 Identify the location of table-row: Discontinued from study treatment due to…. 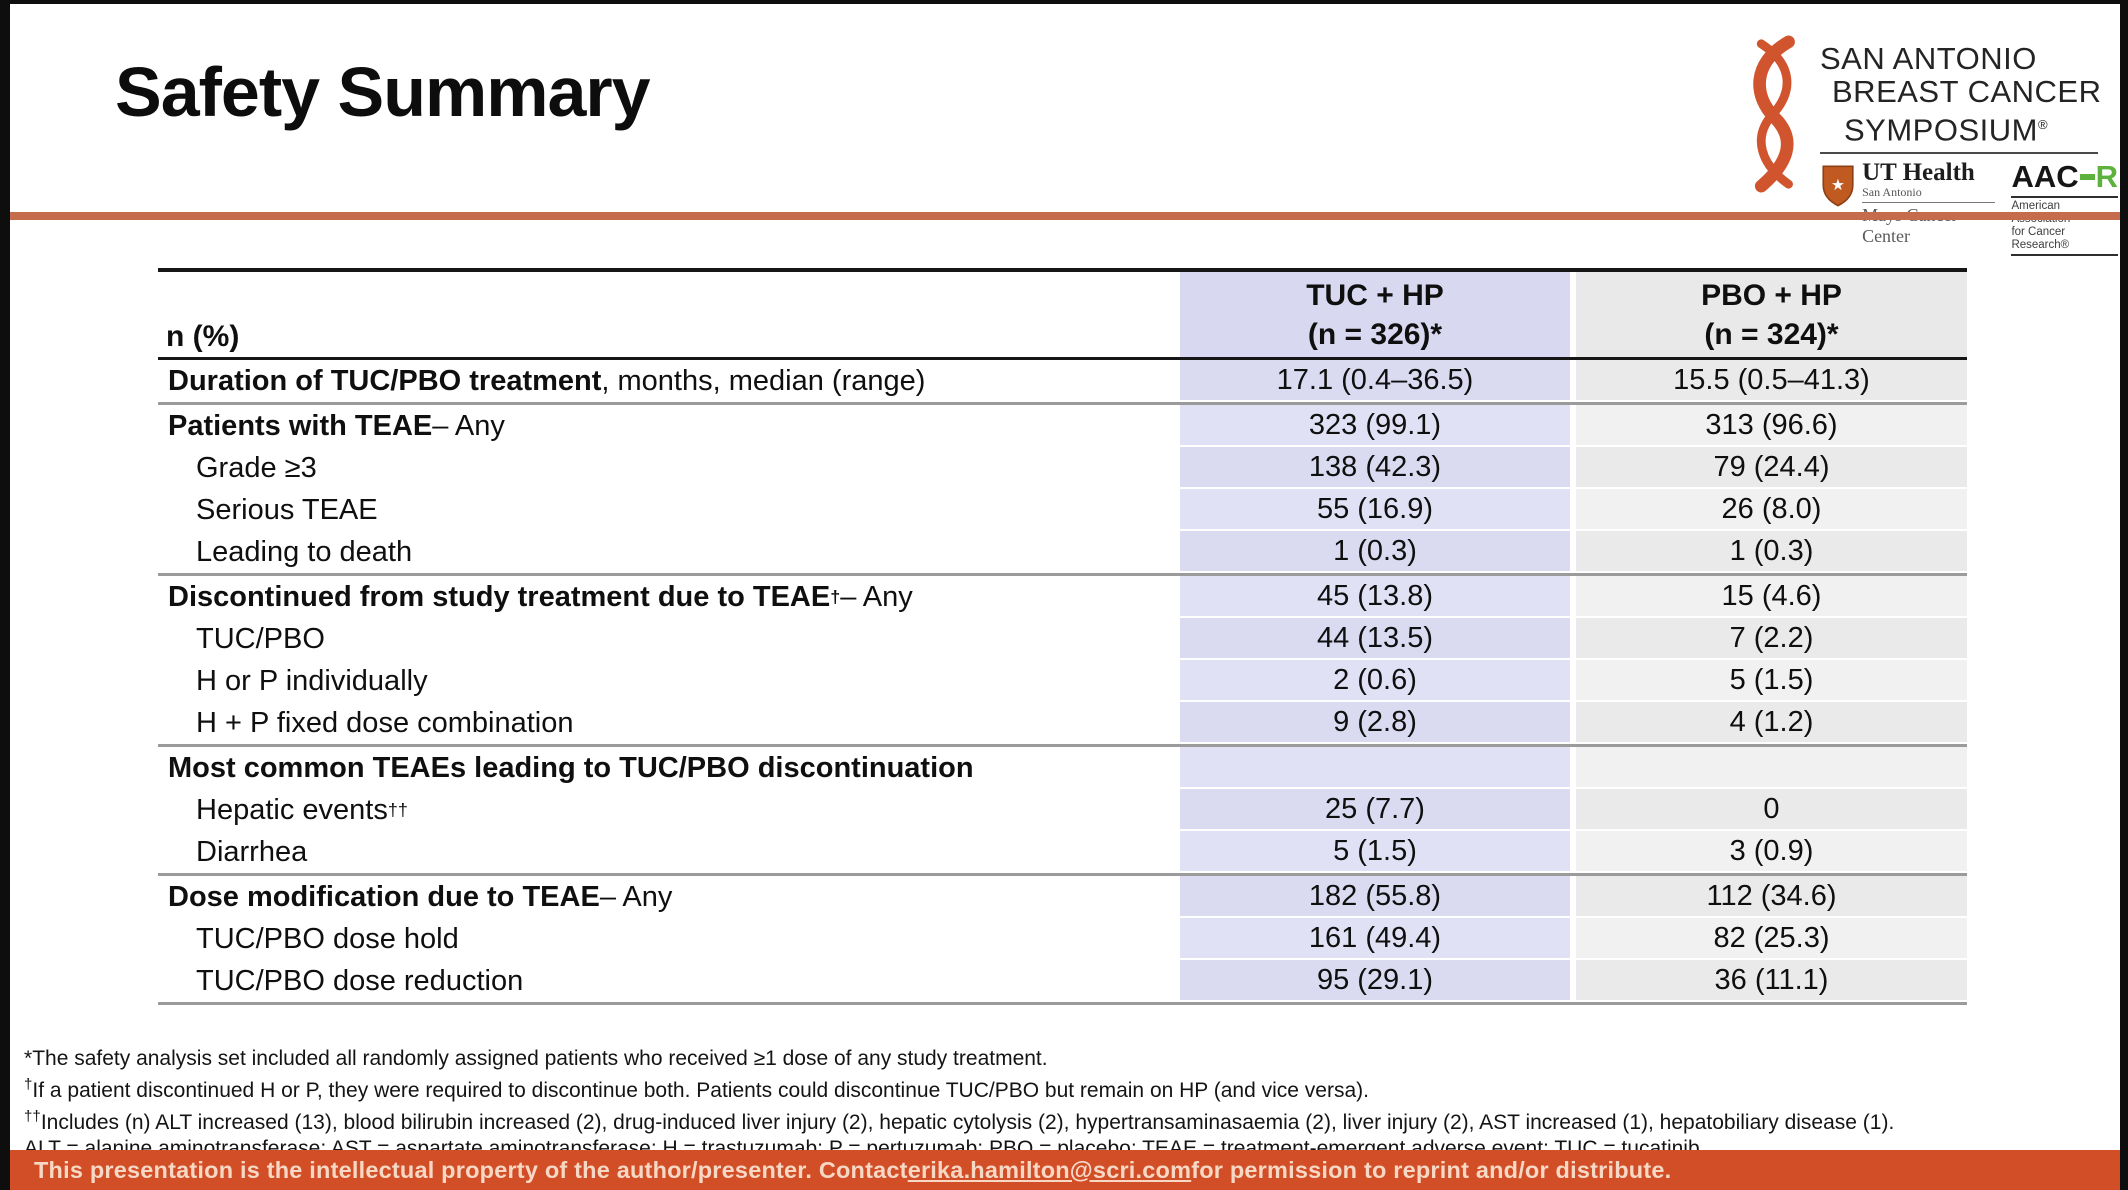
(1062, 597).